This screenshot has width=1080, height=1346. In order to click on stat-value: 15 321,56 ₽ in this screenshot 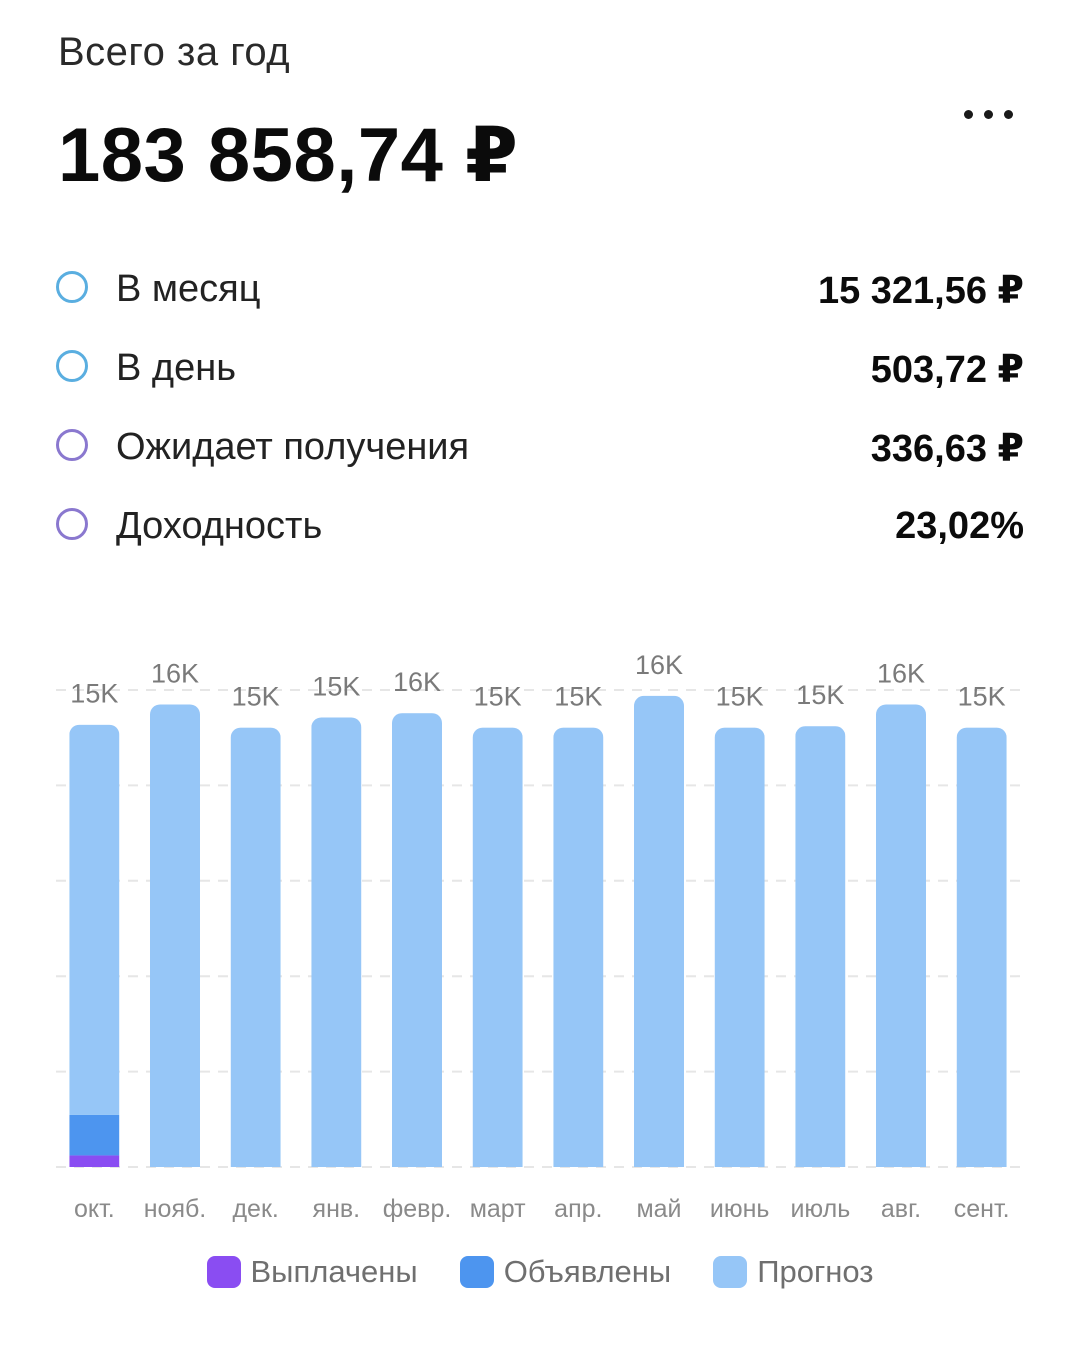, I will do `click(920, 291)`.